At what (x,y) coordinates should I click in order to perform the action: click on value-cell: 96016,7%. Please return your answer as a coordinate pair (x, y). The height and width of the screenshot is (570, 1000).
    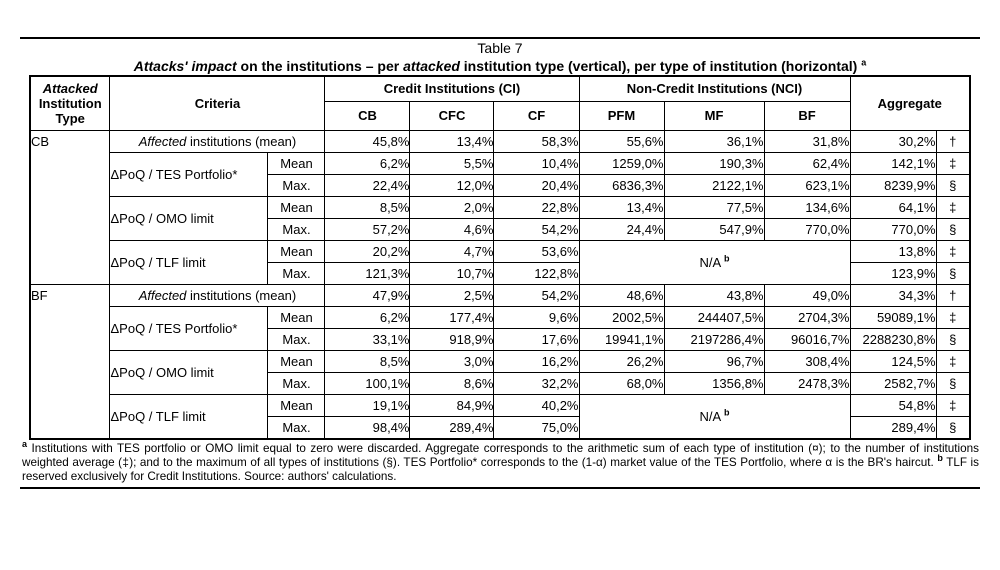
    Looking at the image, I should click on (807, 339).